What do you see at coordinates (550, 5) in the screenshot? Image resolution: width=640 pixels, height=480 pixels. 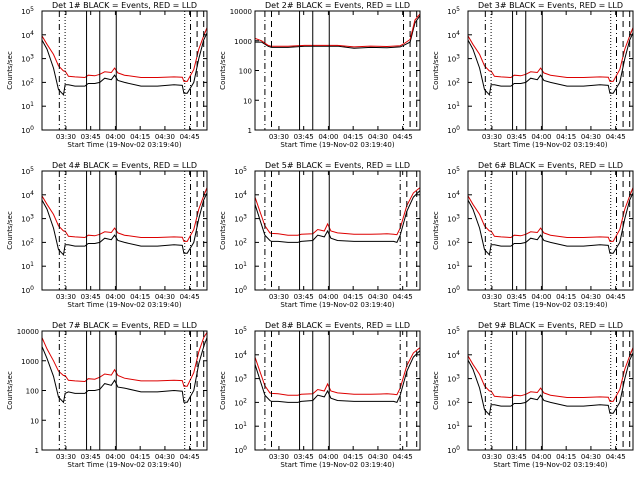 I see `chart-title: Det 3# BLACK = Events, RED = LLD` at bounding box center [550, 5].